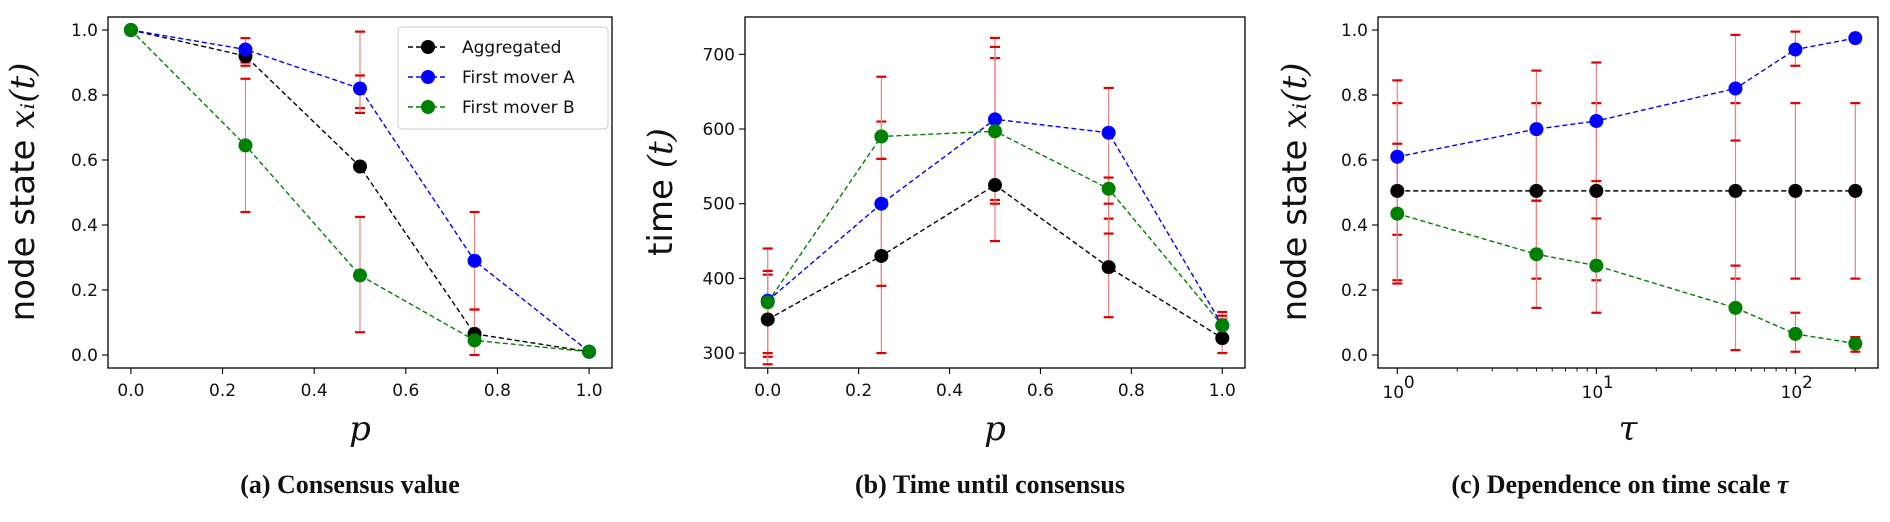 Image resolution: width=1890 pixels, height=522 pixels. I want to click on x-tick-exponent: 0, so click(1409, 383).